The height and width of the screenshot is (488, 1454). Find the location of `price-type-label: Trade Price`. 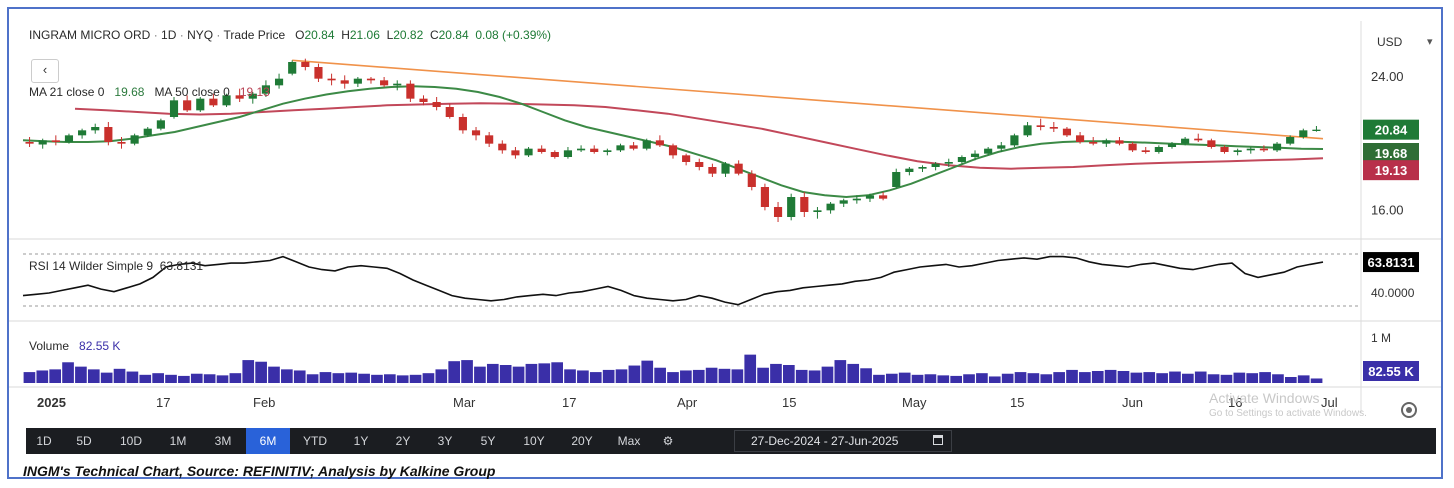

price-type-label: Trade Price is located at coordinates (254, 35).